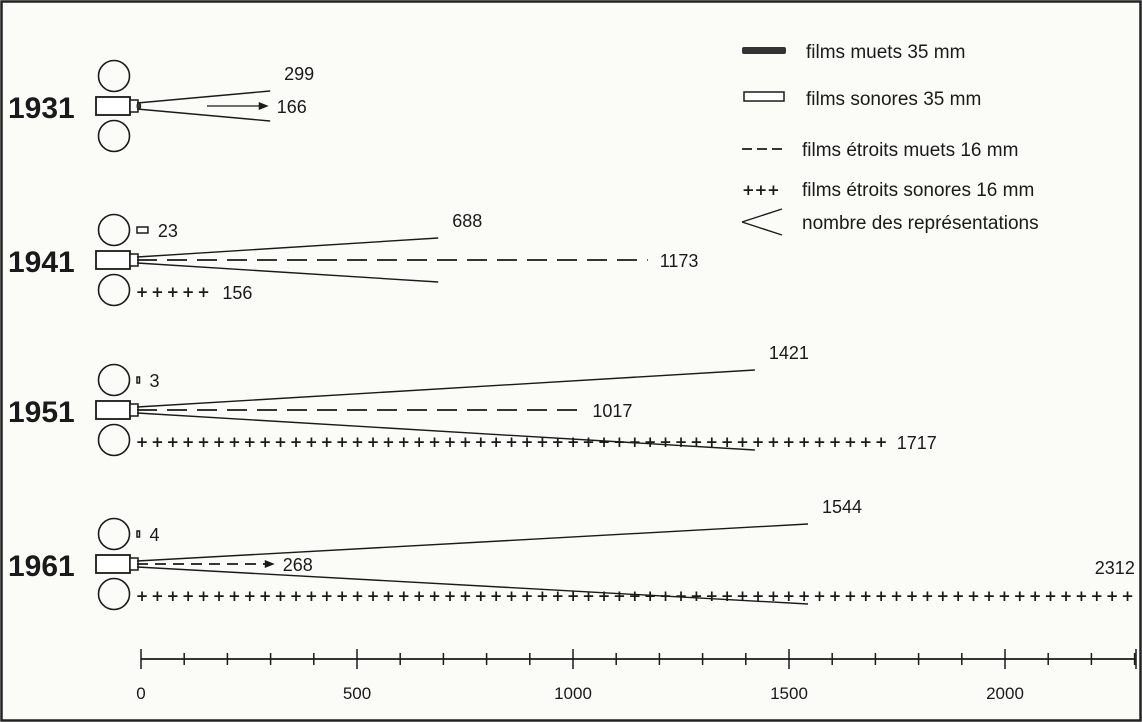 This screenshot has width=1142, height=722. Describe the element at coordinates (762, 228) in the screenshot. I see `legend-symbol-representations-lower` at that location.